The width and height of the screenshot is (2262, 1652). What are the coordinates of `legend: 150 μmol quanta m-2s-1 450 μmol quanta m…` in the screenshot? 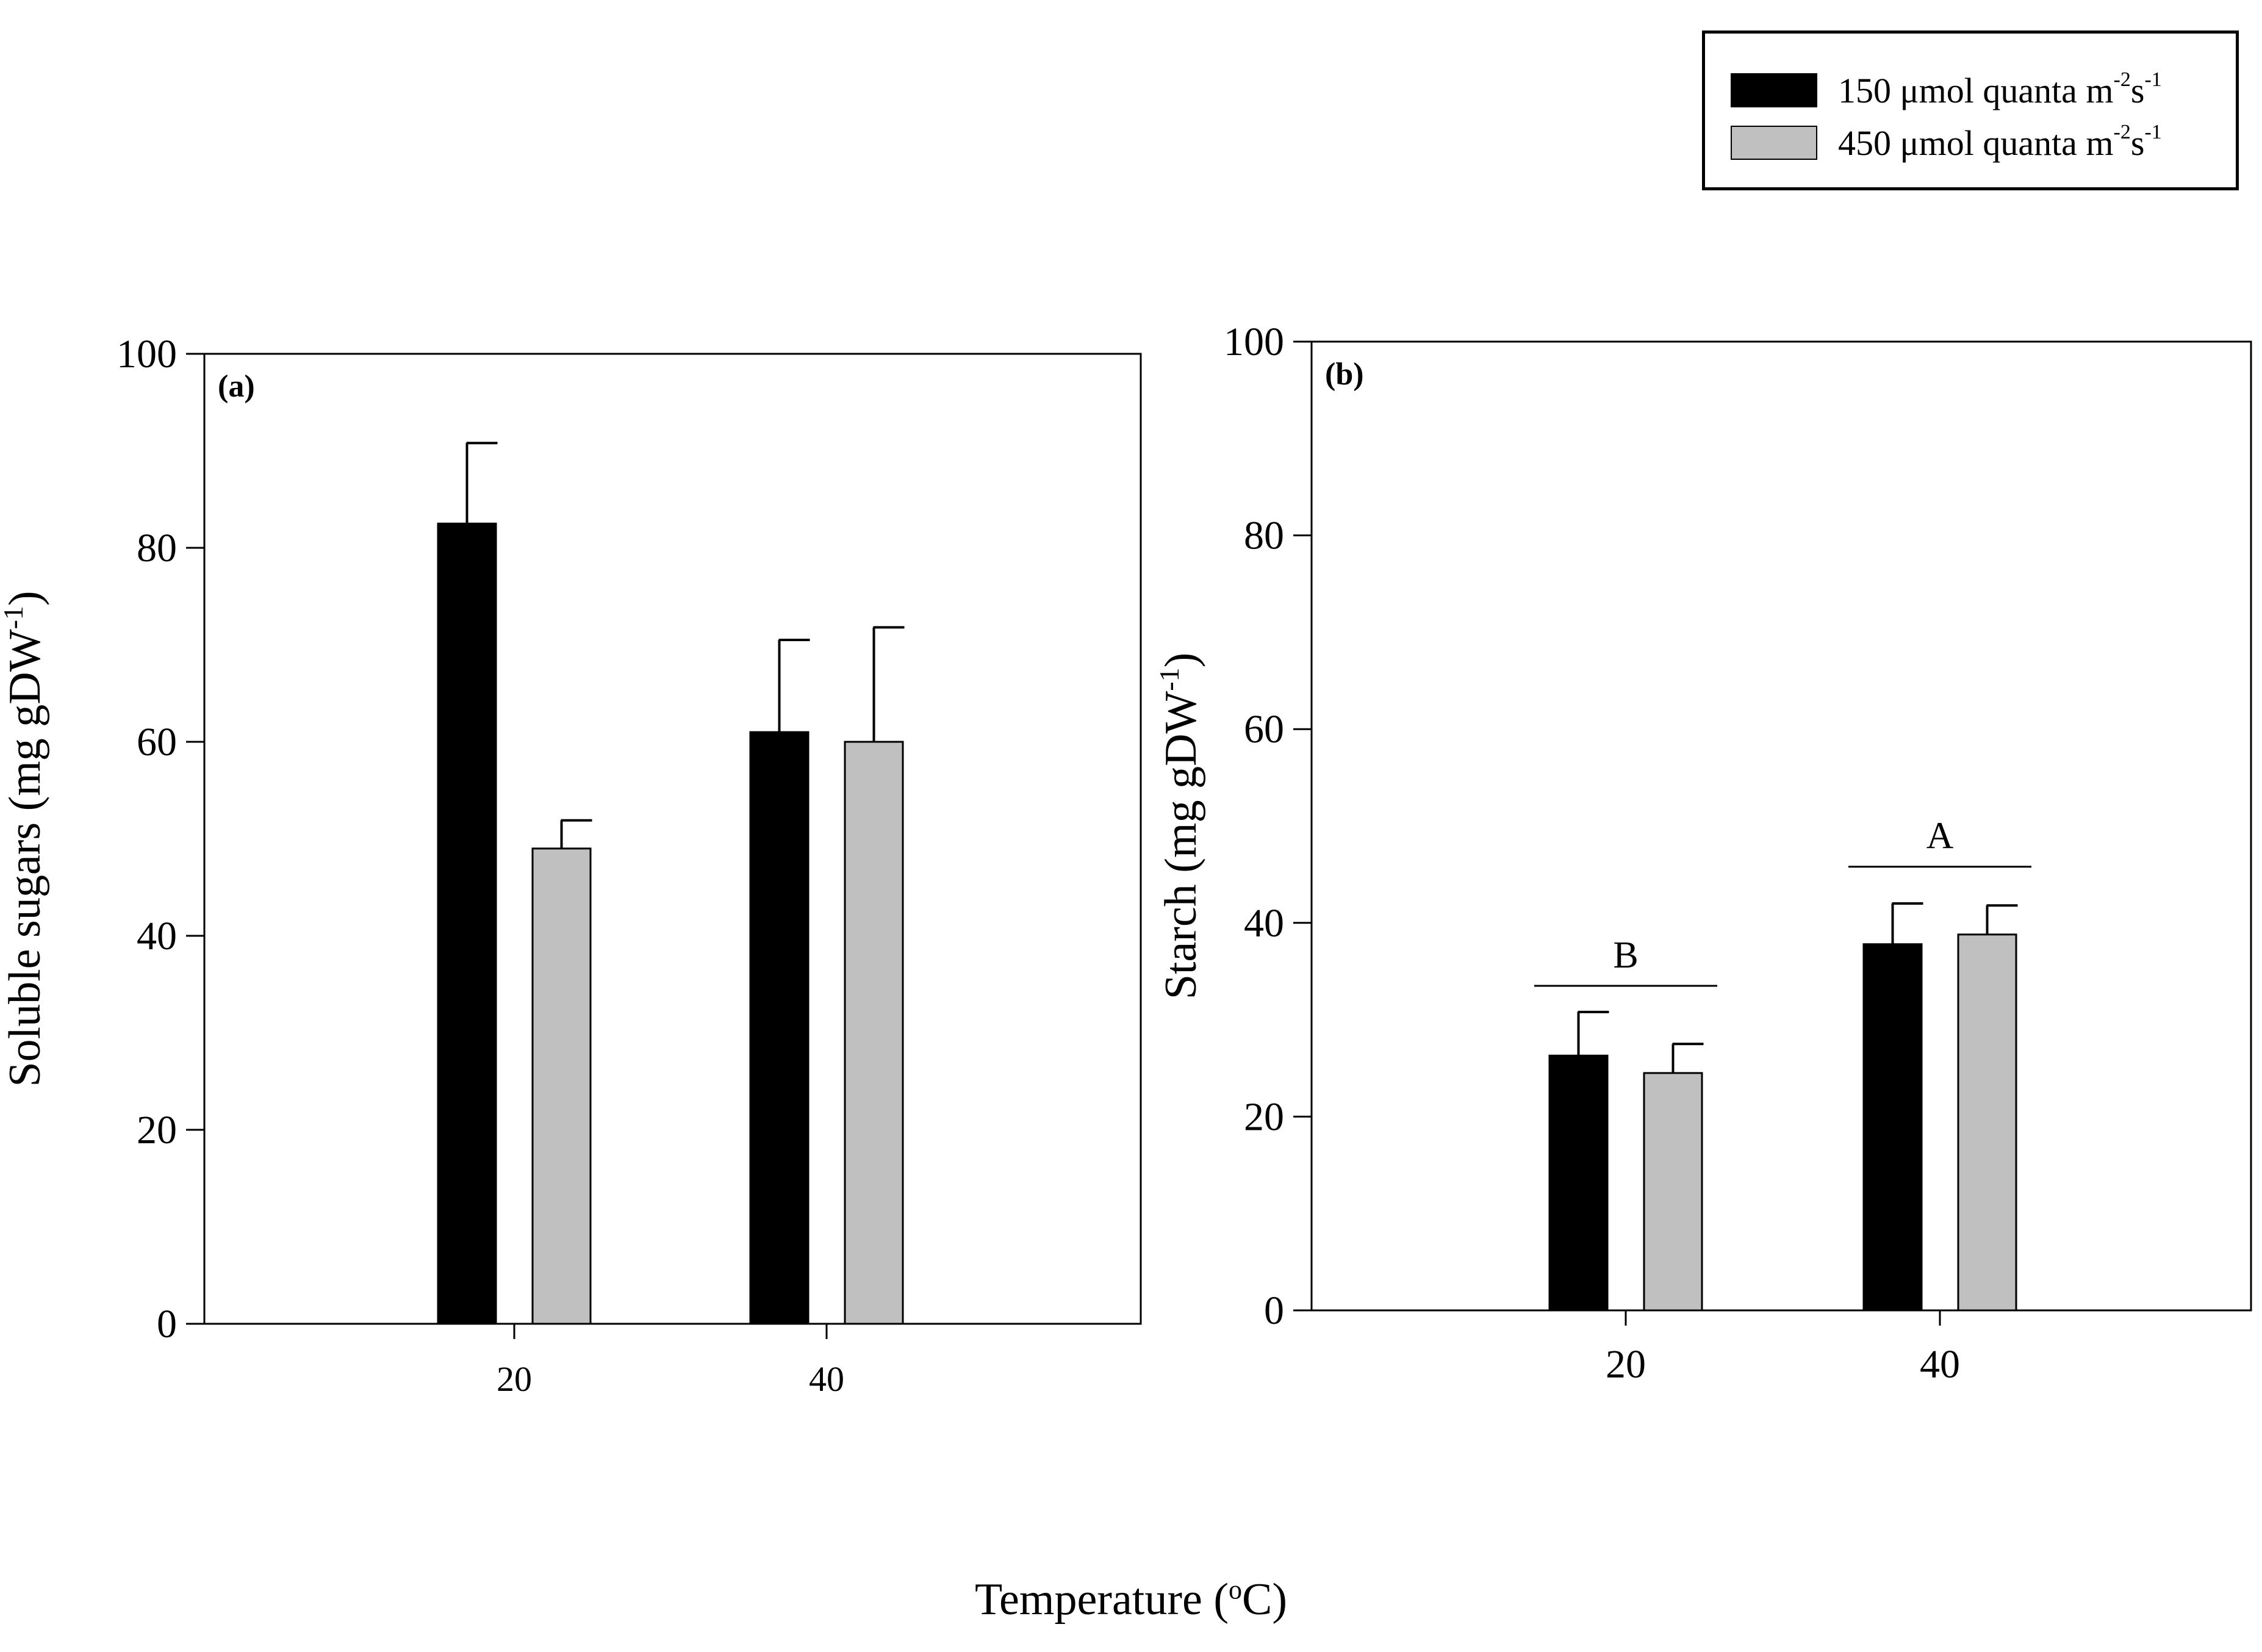 It's located at (1970, 111).